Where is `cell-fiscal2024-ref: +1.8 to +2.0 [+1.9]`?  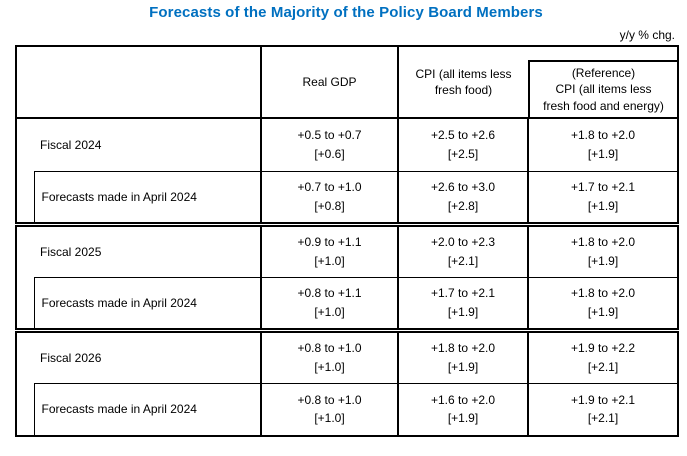 cell-fiscal2024-ref: +1.8 to +2.0 [+1.9] is located at coordinates (602, 145).